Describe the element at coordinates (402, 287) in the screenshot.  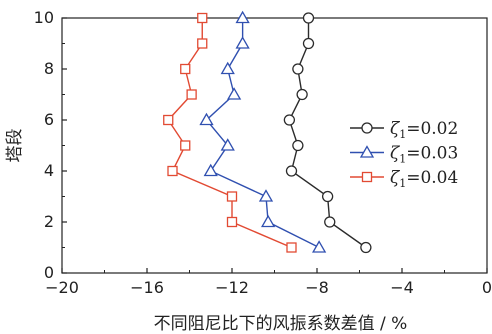
I see `x-tick-label: −4` at that location.